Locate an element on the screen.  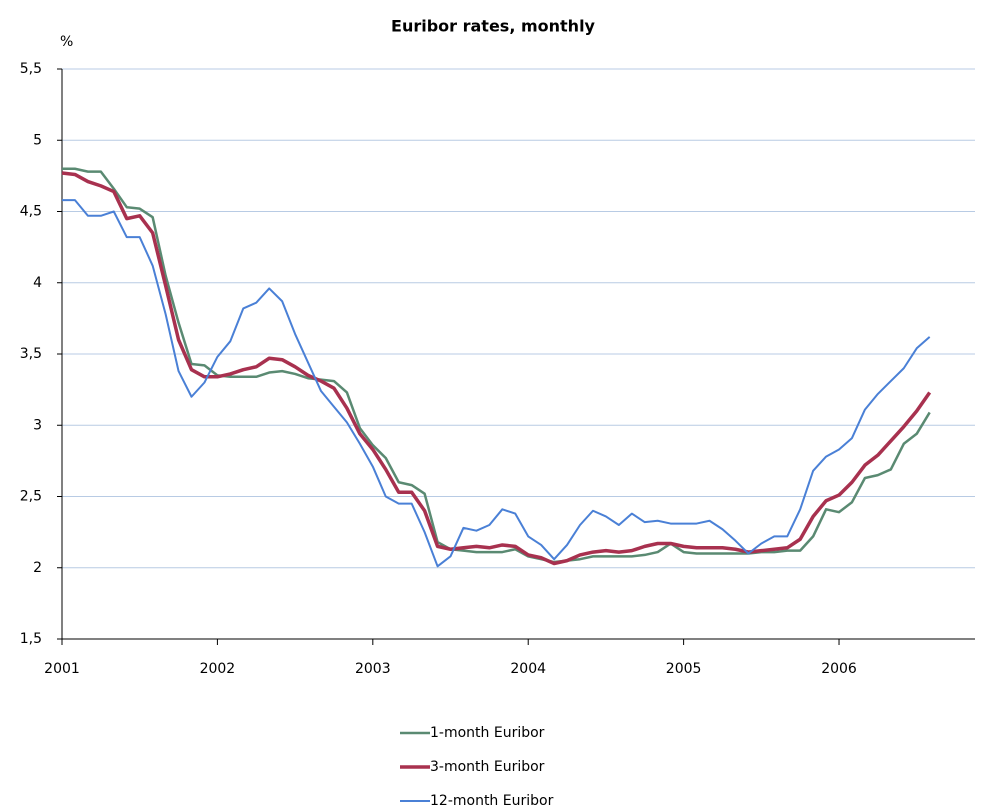
y-tick-label: 5 is located at coordinates (37, 140).